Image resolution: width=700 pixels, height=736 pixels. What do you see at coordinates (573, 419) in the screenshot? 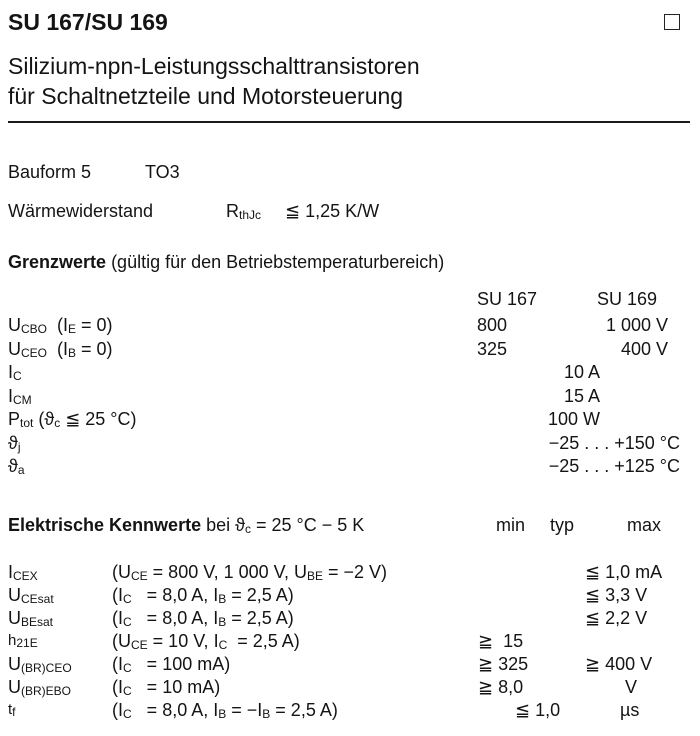
I see `limit-value: 100 W` at bounding box center [573, 419].